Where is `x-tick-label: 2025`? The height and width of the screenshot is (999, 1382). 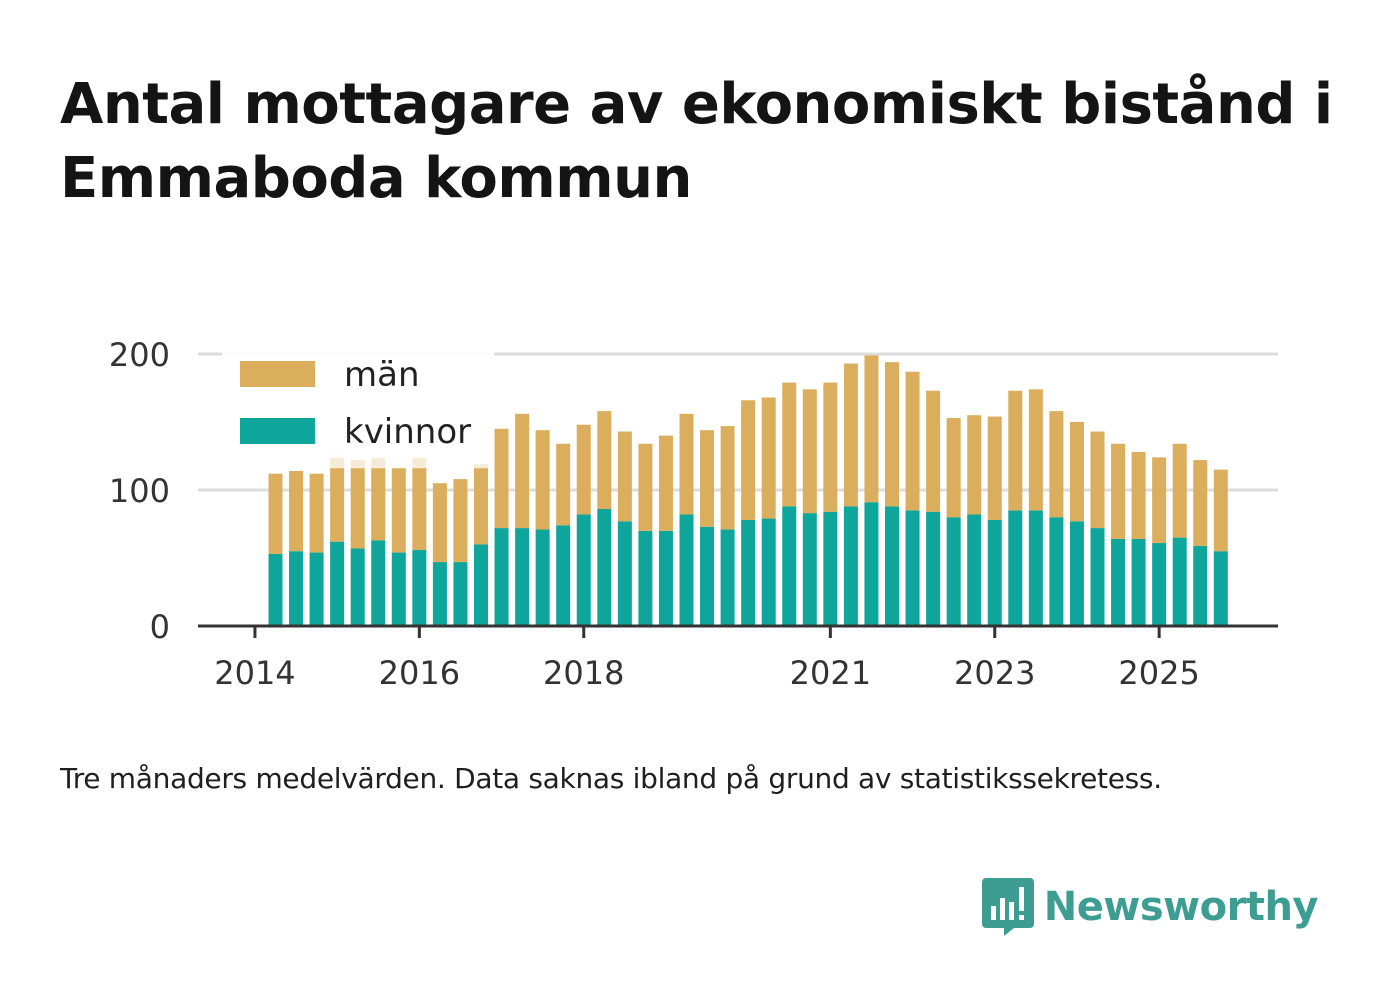
x-tick-label: 2025 is located at coordinates (1158, 673).